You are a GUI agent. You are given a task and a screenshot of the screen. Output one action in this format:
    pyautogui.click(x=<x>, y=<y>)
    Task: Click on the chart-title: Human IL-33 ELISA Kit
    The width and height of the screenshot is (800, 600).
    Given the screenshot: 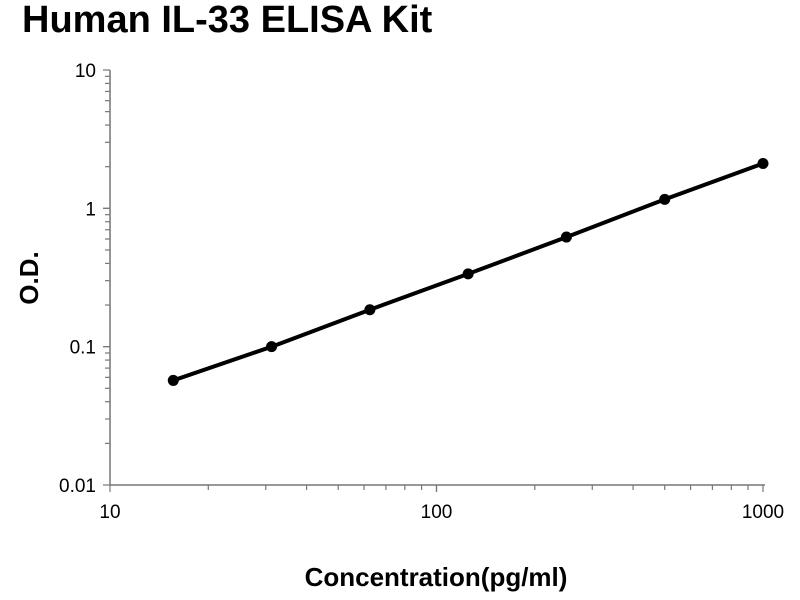 What is the action you would take?
    pyautogui.click(x=227, y=20)
    